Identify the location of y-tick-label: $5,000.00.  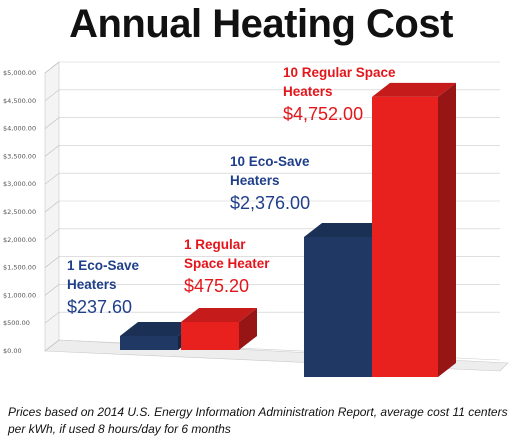
(19, 73).